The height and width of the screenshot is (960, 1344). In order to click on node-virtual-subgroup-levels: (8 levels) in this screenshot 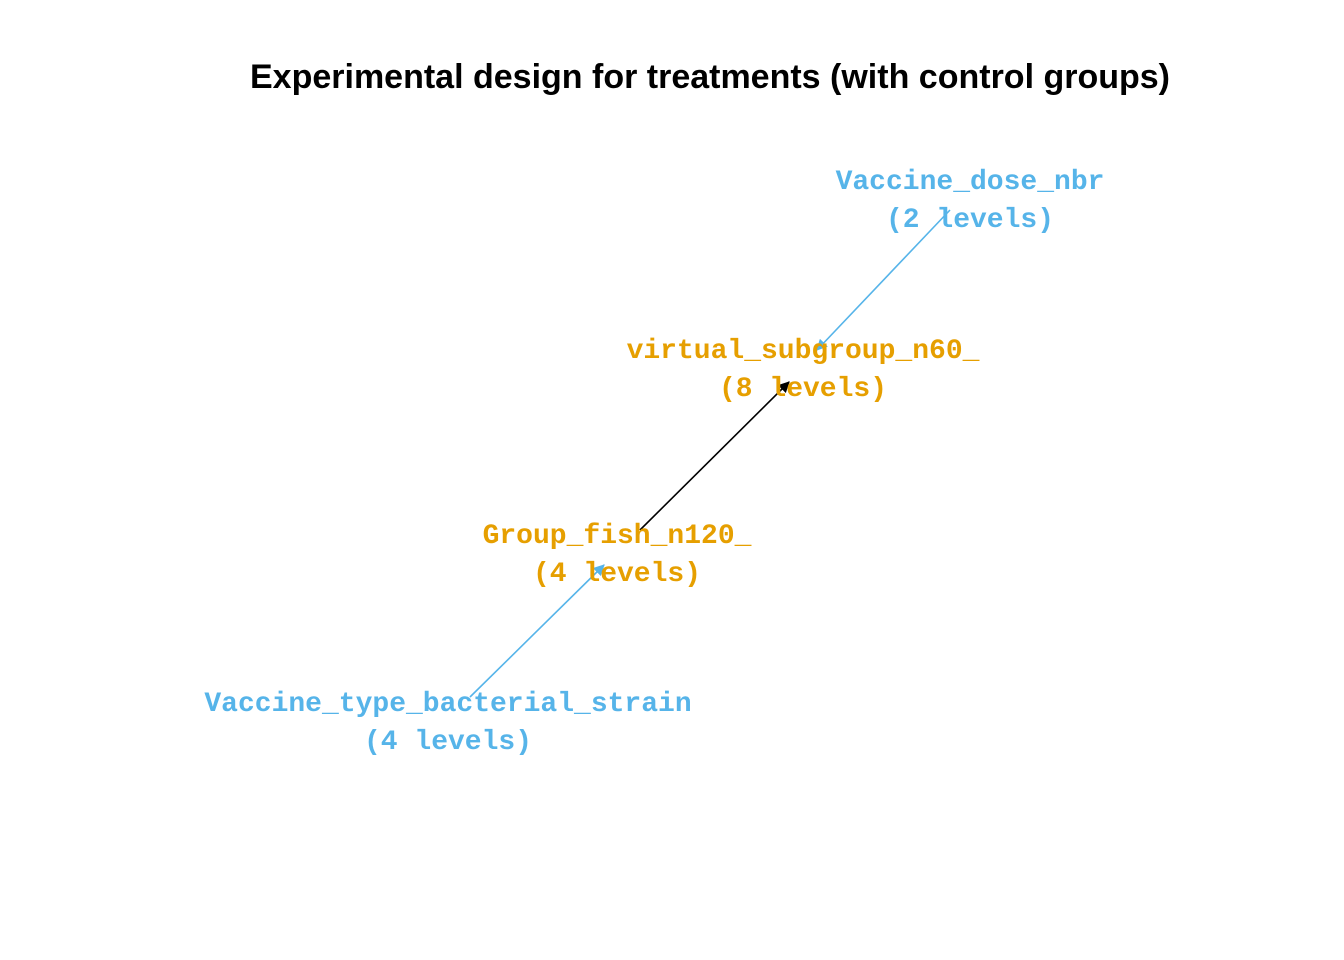, I will do `click(803, 389)`.